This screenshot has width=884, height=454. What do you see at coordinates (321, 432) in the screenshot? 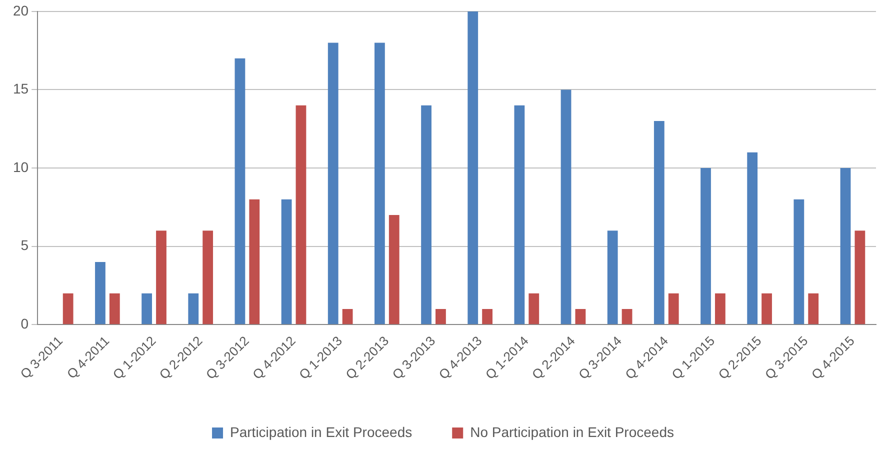
I see `legend-label: Participation in Exit Proceeds` at bounding box center [321, 432].